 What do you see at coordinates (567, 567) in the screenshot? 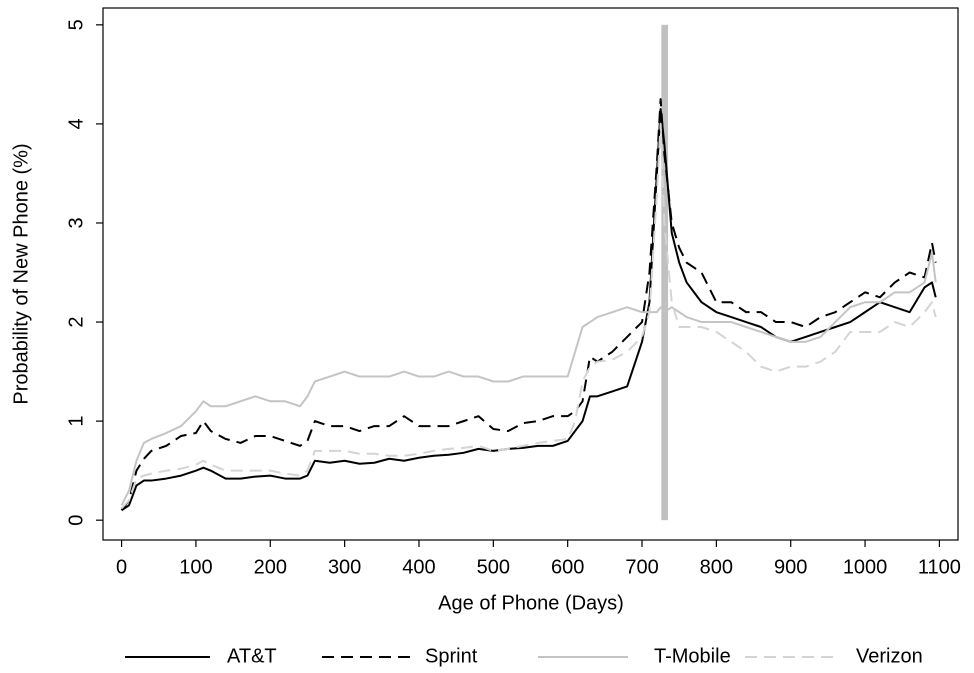
I see `x-tick-label: 600` at bounding box center [567, 567].